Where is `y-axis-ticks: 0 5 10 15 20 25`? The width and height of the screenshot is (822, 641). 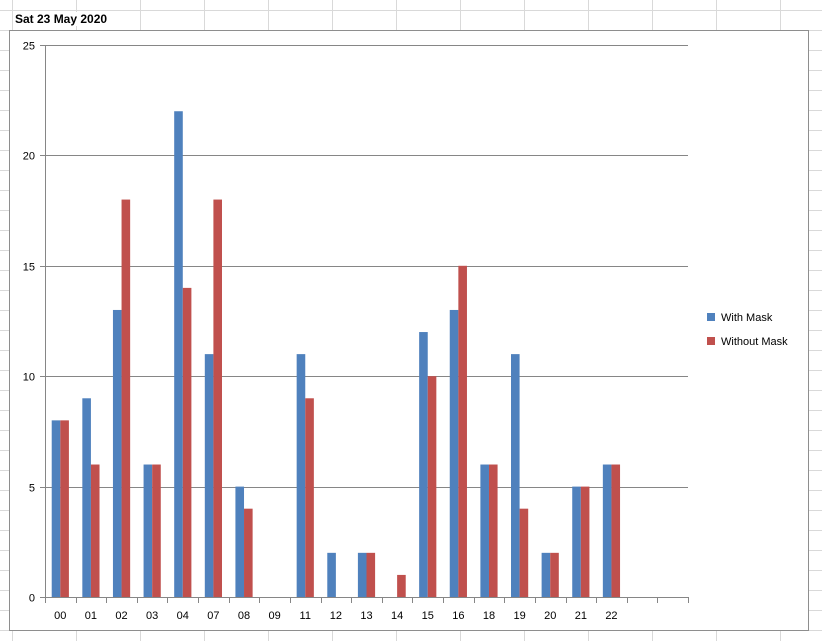 y-axis-ticks: 0 5 10 15 20 25 is located at coordinates (34, 323).